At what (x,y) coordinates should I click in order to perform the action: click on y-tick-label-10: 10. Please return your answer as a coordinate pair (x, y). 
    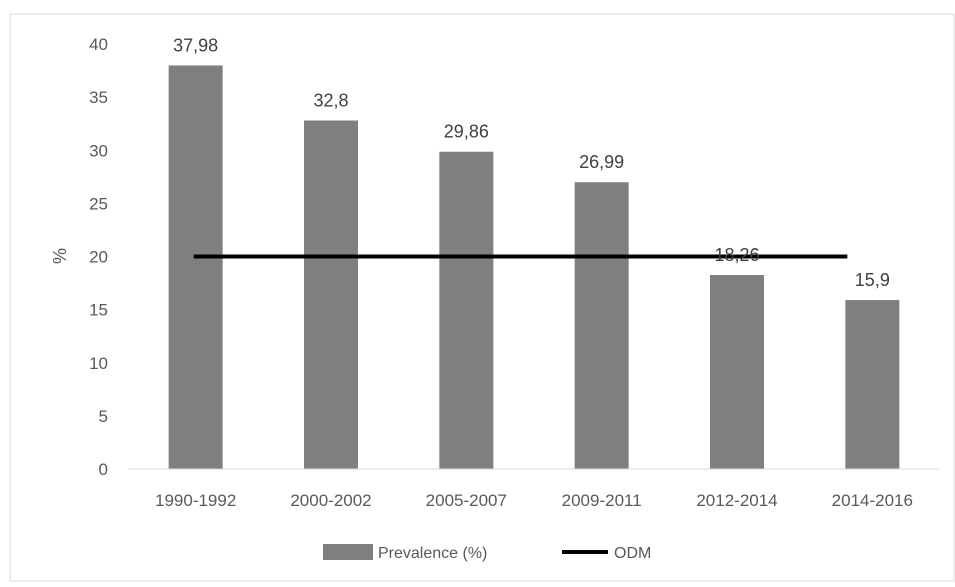
    Looking at the image, I should click on (98, 363).